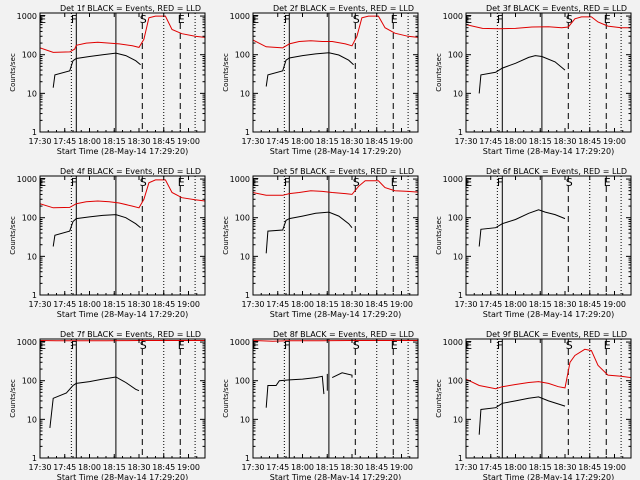  I want to click on y-tick-label: 1, so click(247, 458).